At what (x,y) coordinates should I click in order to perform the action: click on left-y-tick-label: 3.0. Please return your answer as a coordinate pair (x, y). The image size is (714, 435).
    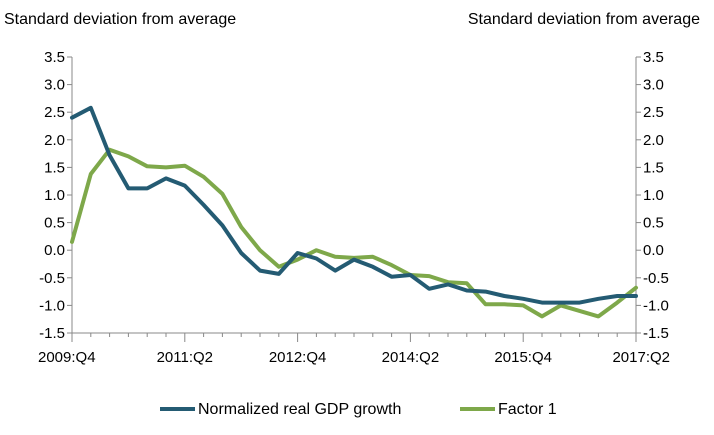
    Looking at the image, I should click on (54, 85).